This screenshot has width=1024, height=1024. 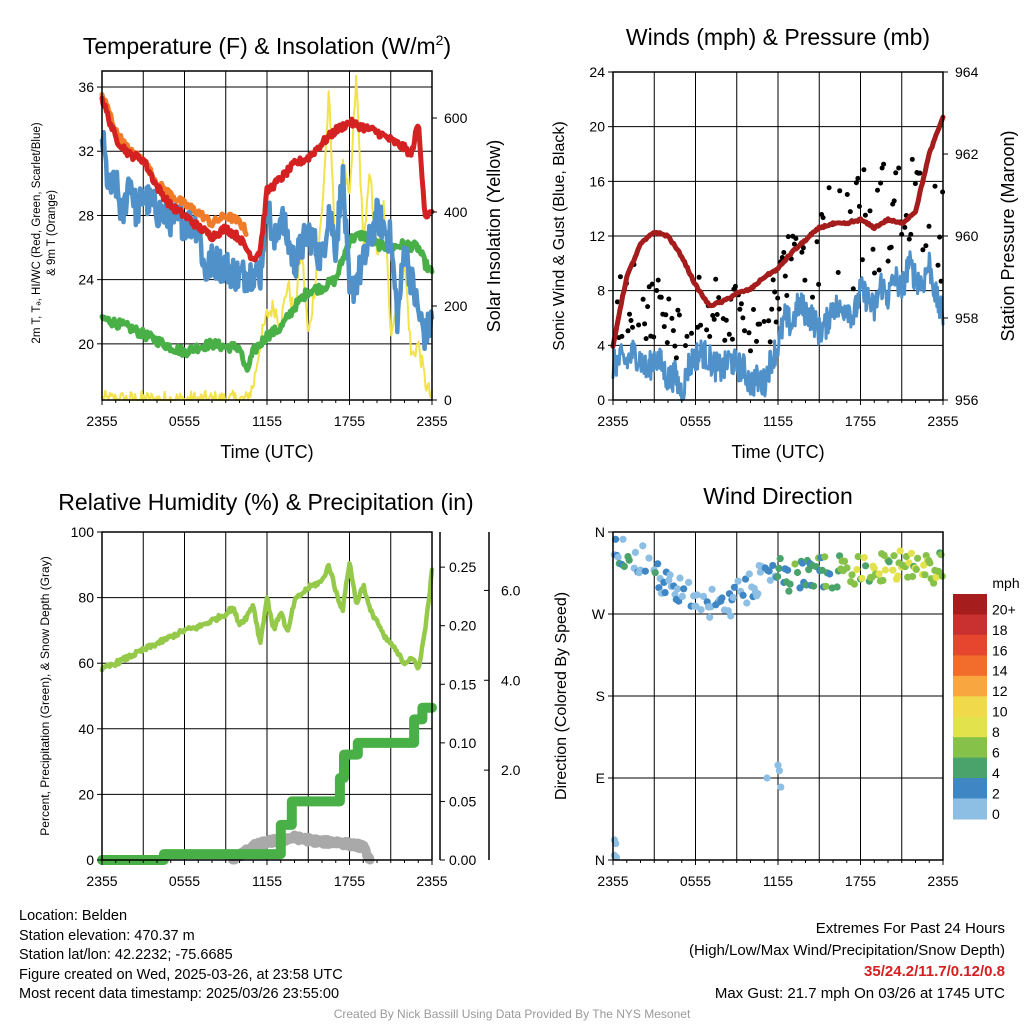 I want to click on colorbar-label: 6, so click(x=996, y=753).